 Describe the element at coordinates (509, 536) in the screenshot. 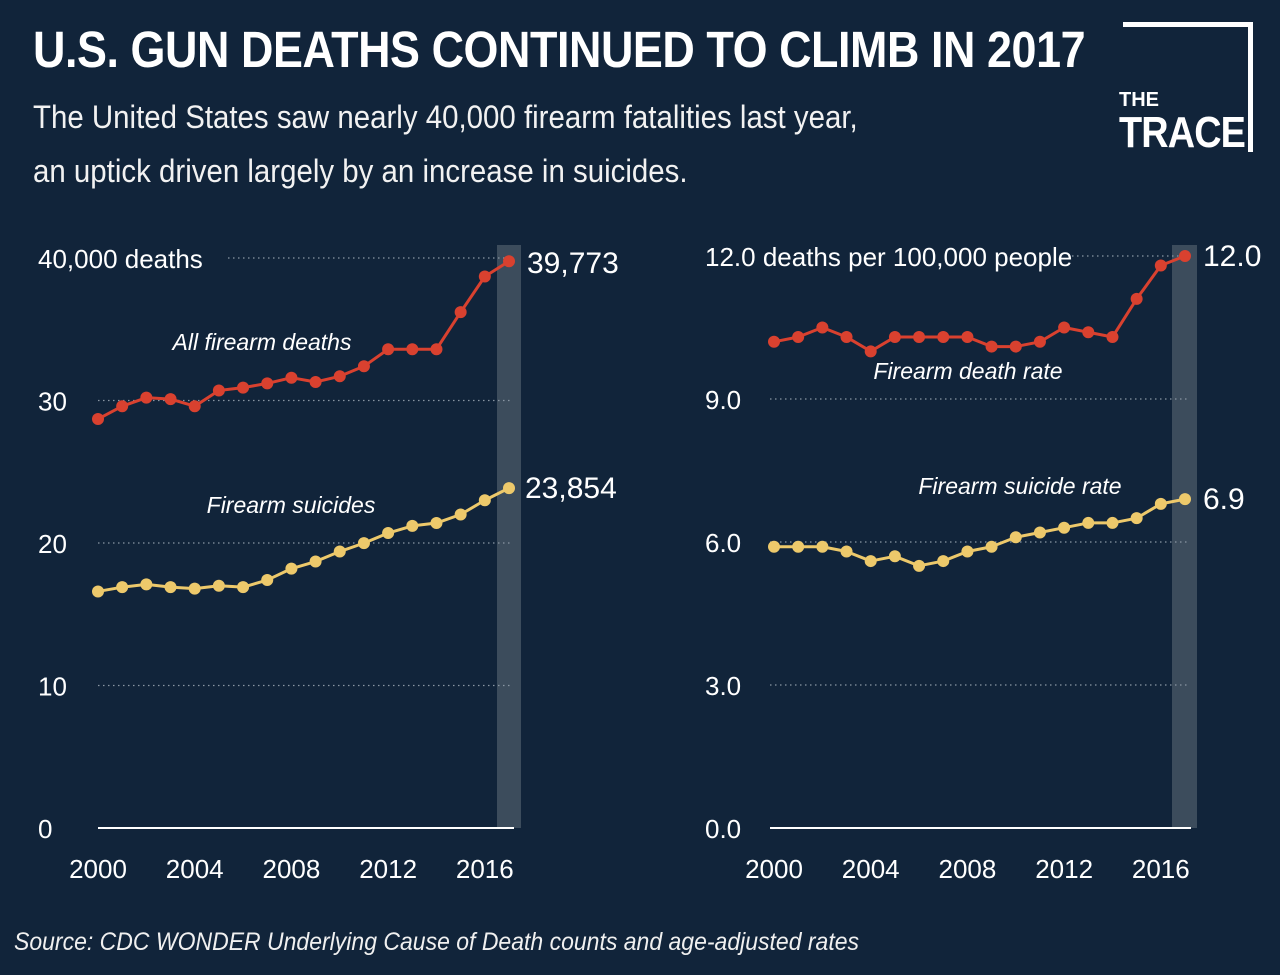

I see `count-highlight-bar` at that location.